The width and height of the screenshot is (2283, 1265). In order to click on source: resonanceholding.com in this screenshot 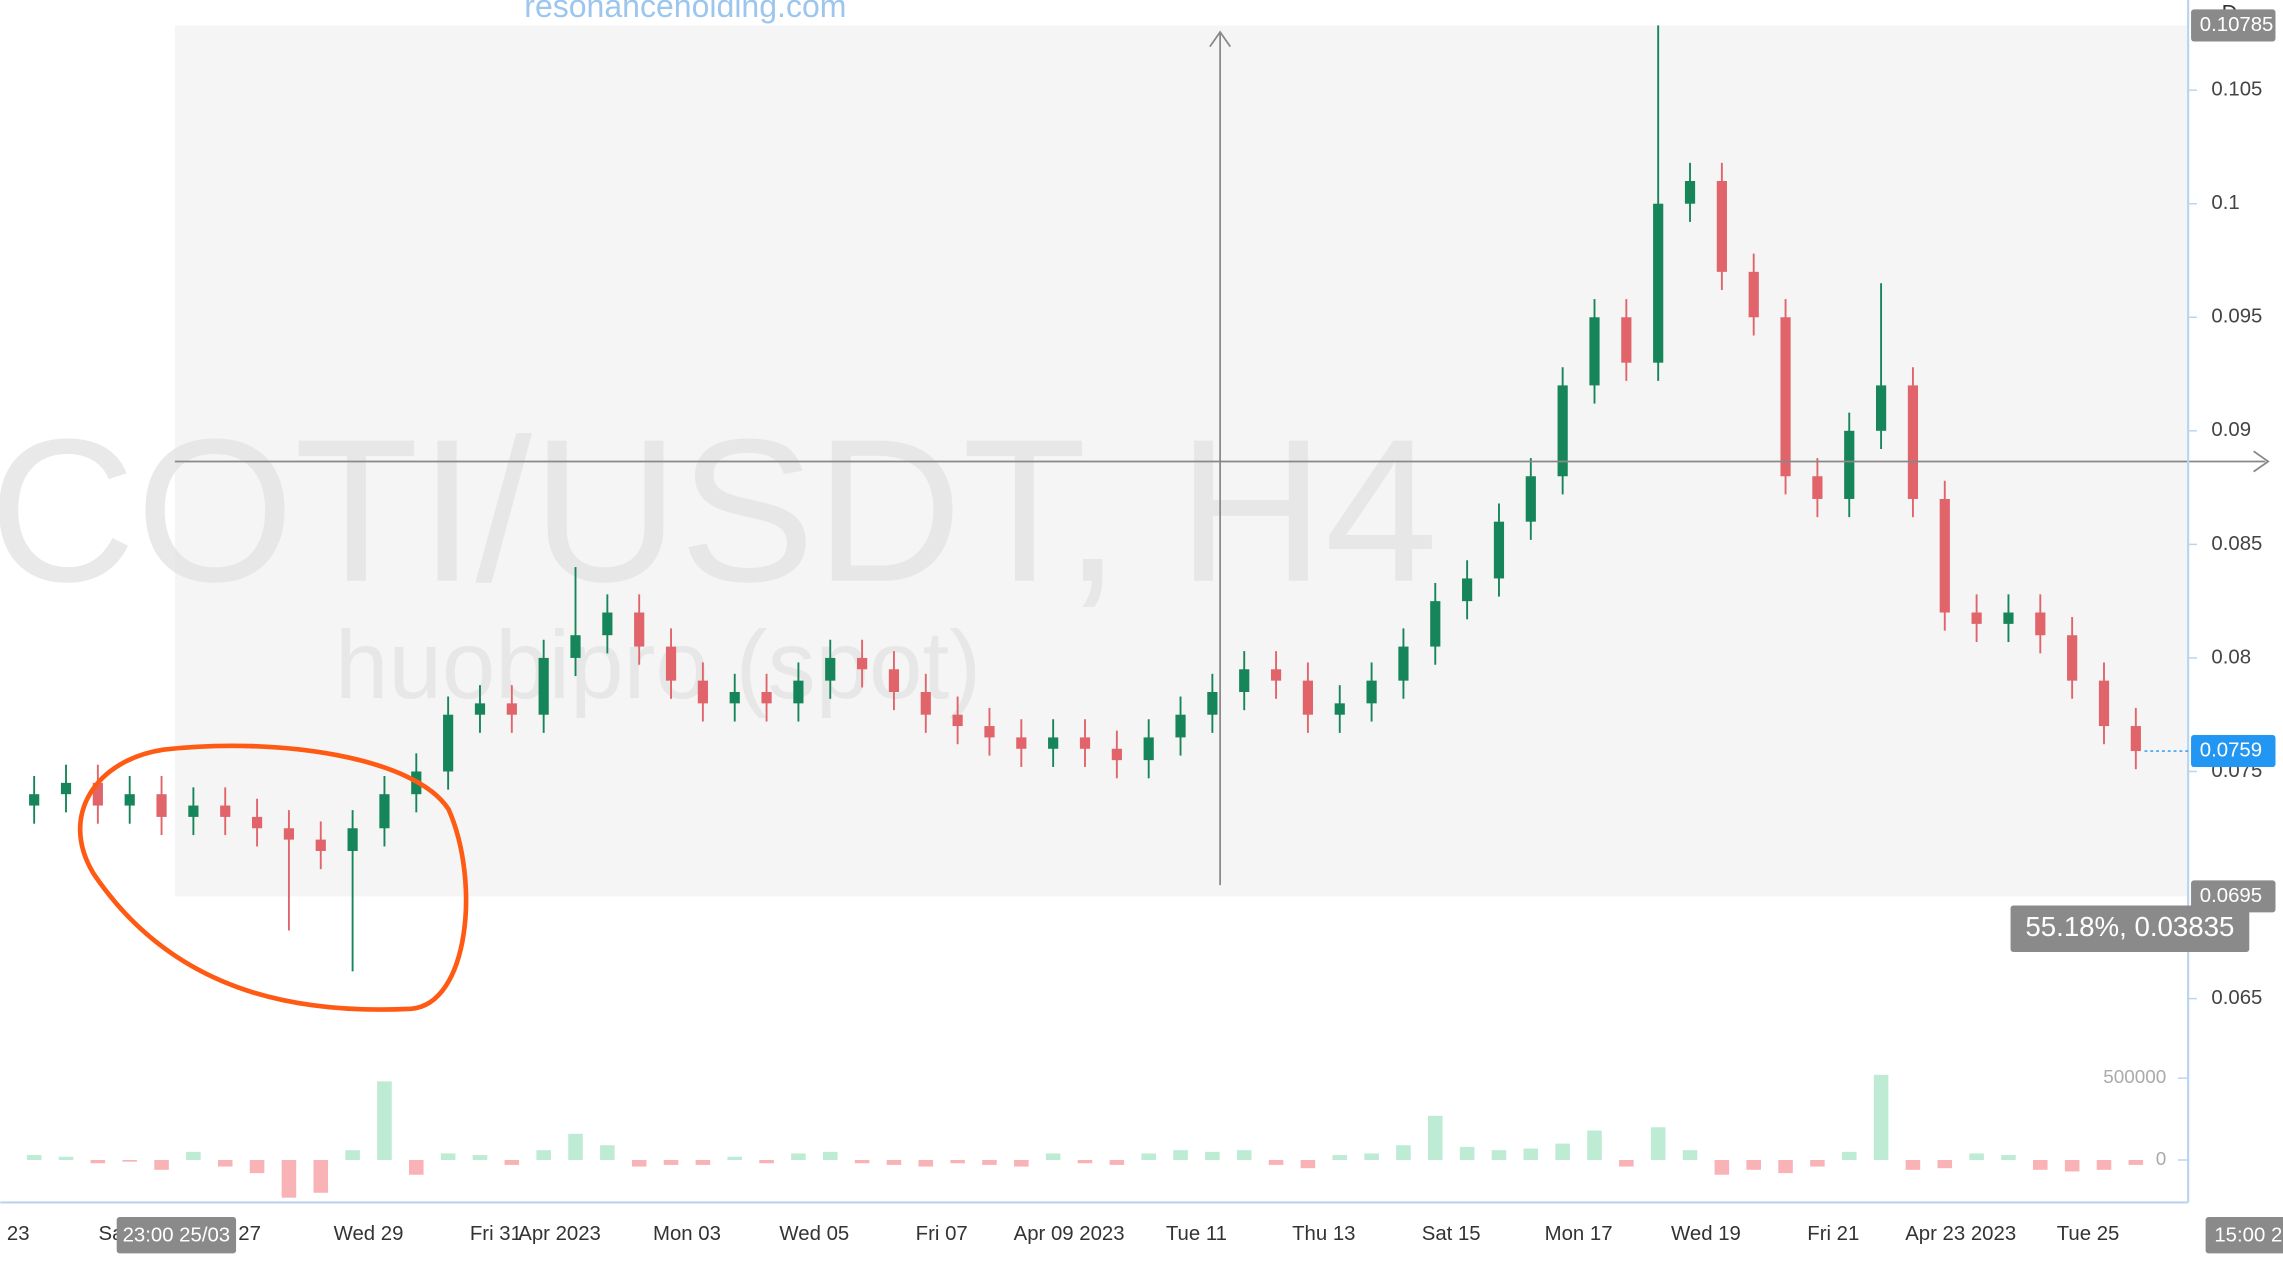, I will do `click(685, 12)`.